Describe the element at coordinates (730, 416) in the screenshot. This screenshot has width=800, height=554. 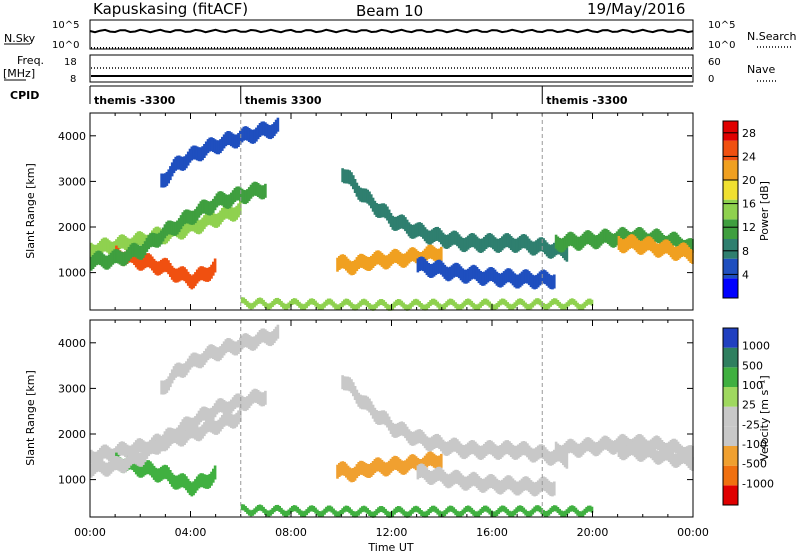
I see `colorbar-frame` at that location.